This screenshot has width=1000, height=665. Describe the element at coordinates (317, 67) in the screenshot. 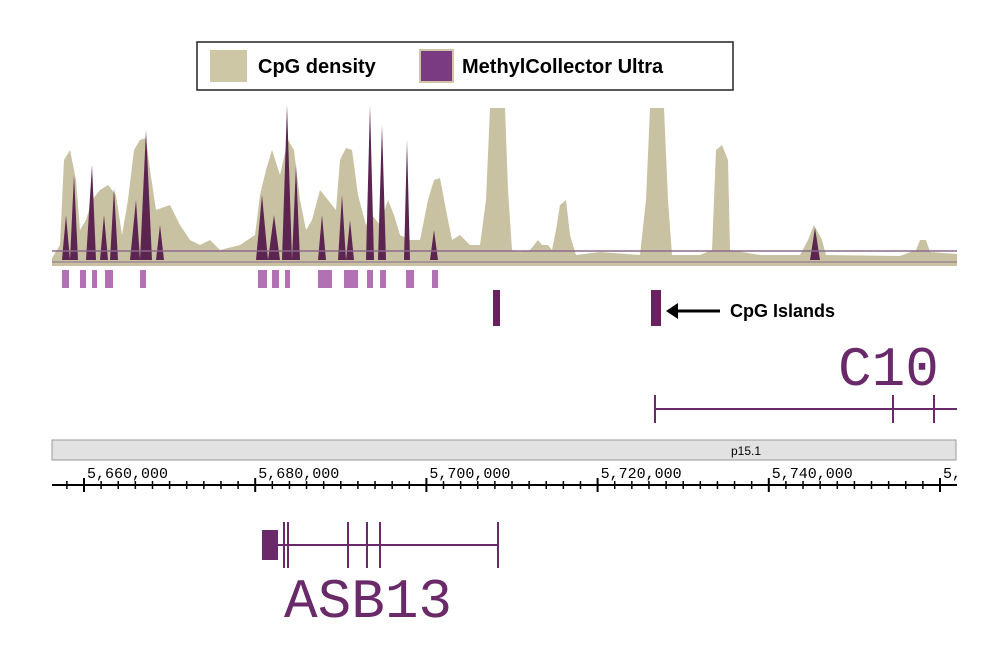

I see `legend-label: CpG density` at that location.